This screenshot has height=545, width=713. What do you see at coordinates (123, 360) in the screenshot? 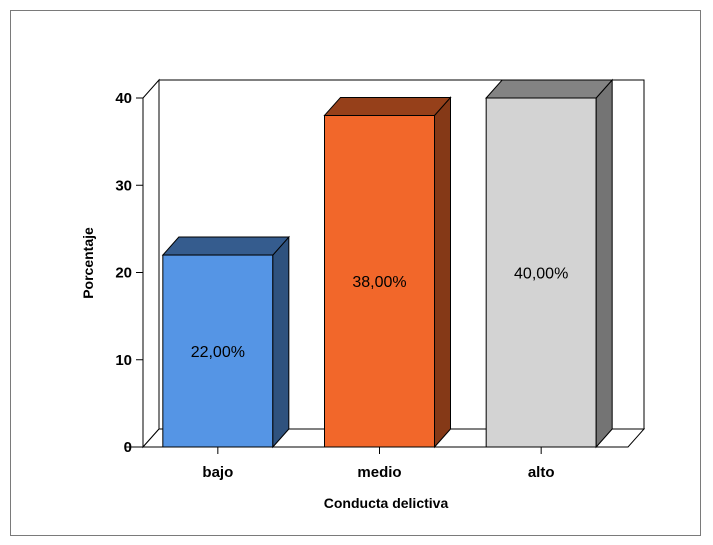
I see `y-tick-label: 10` at bounding box center [123, 360].